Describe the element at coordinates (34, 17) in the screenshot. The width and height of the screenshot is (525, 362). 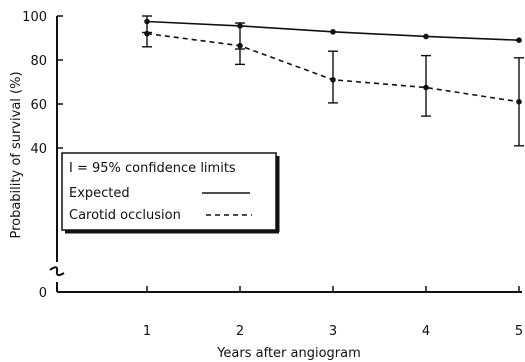
I see `y-tick-label-100: 100` at that location.